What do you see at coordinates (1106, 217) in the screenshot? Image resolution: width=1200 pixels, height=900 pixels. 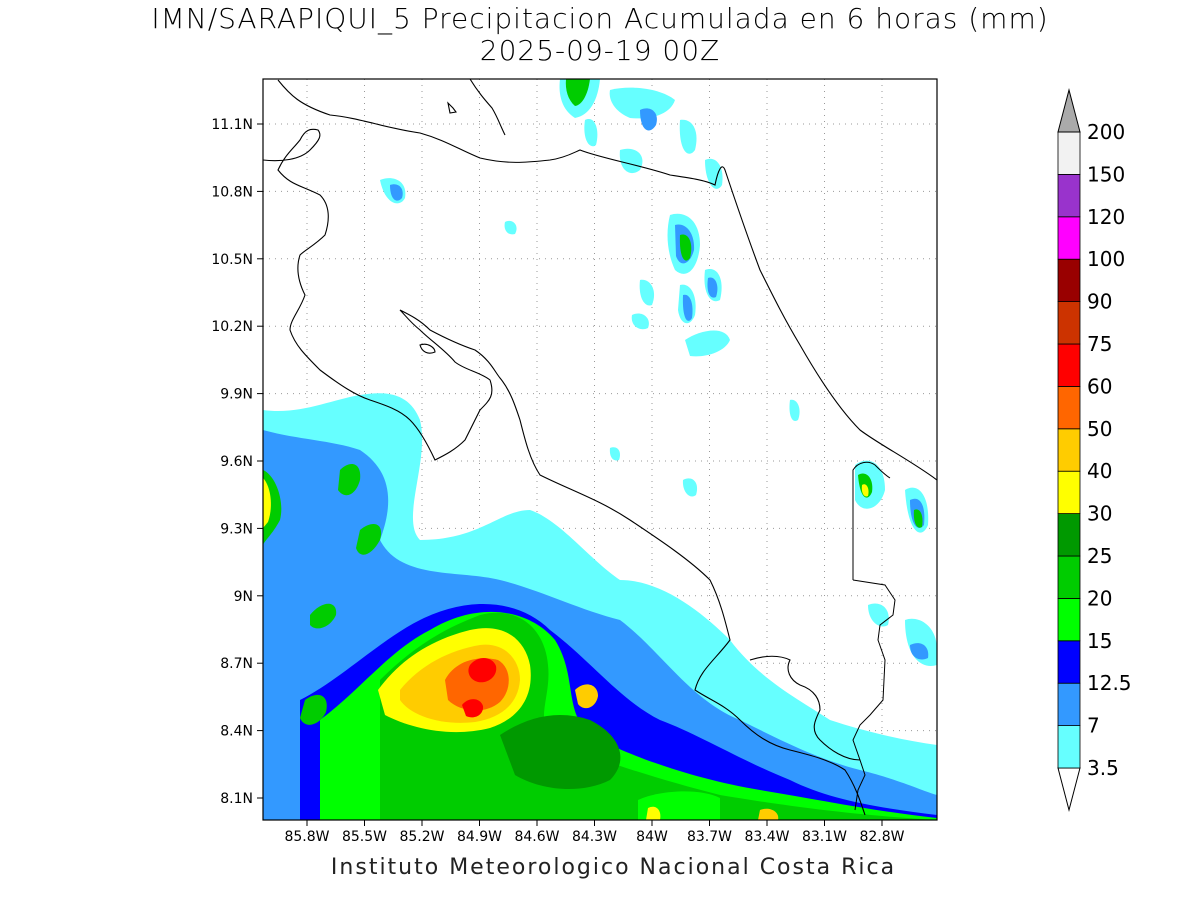 I see `colorbar-label: 120` at bounding box center [1106, 217].